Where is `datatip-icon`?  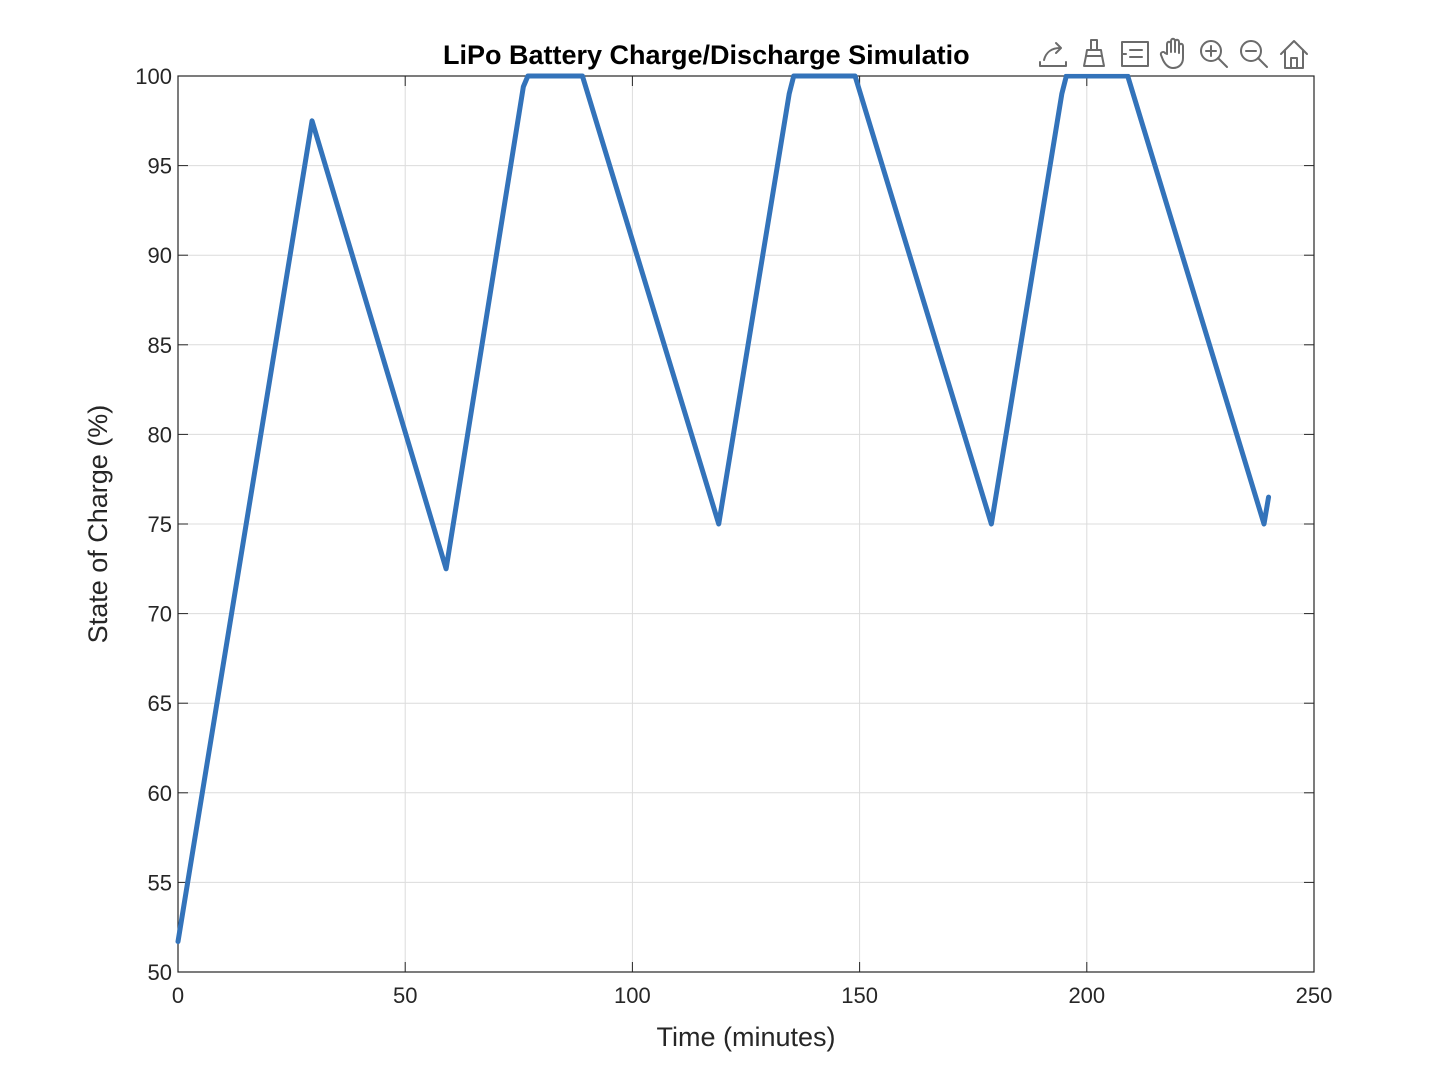 datatip-icon is located at coordinates (1135, 54).